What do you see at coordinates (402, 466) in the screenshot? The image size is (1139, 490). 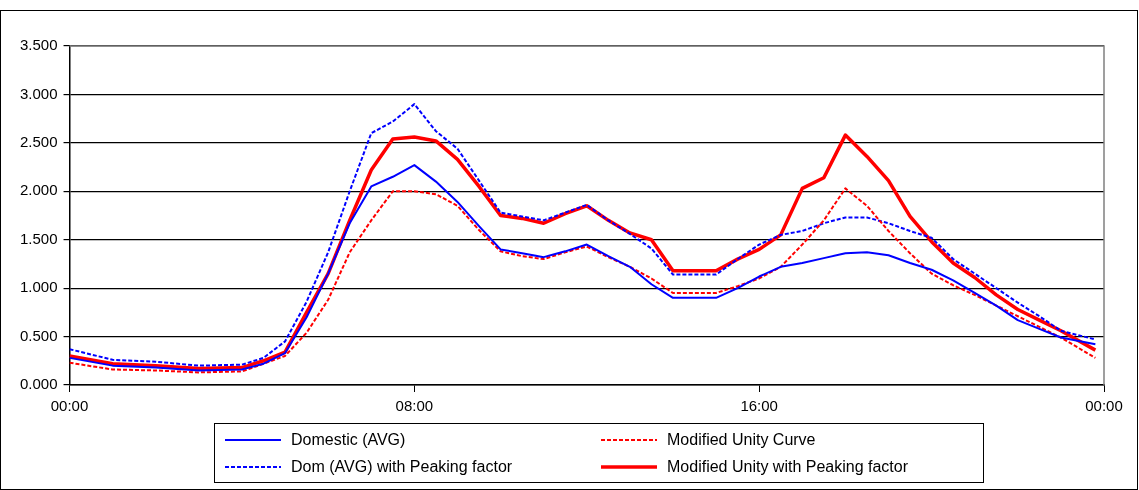 I see `legend-label: Dom (AVG) with Peaking factor` at bounding box center [402, 466].